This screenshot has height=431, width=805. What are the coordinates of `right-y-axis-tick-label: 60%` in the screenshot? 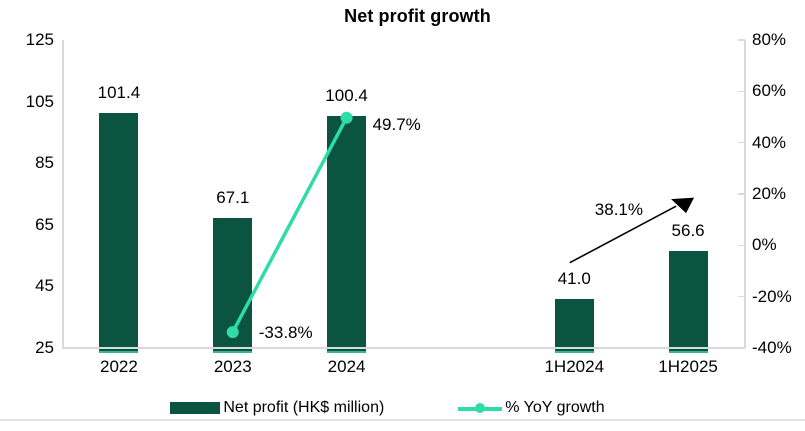 It's located at (769, 91).